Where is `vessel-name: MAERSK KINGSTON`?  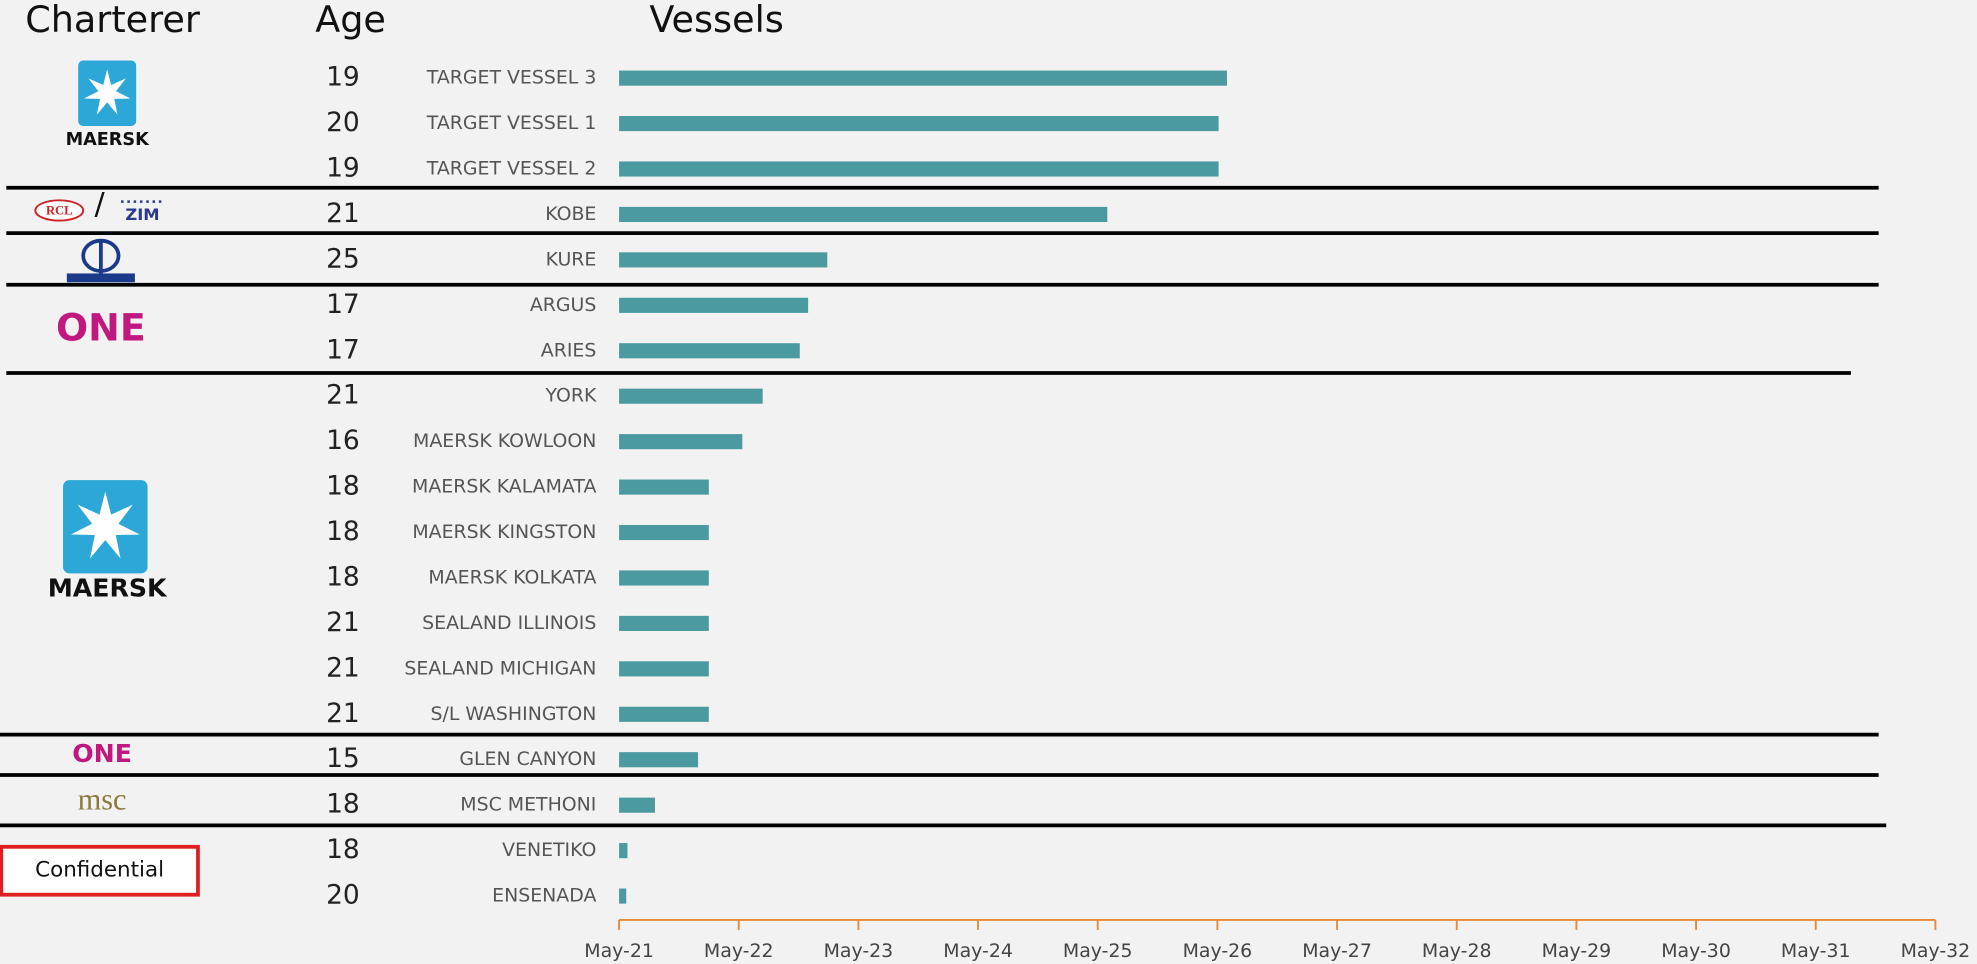 vessel-name: MAERSK KINGSTON is located at coordinates (504, 532).